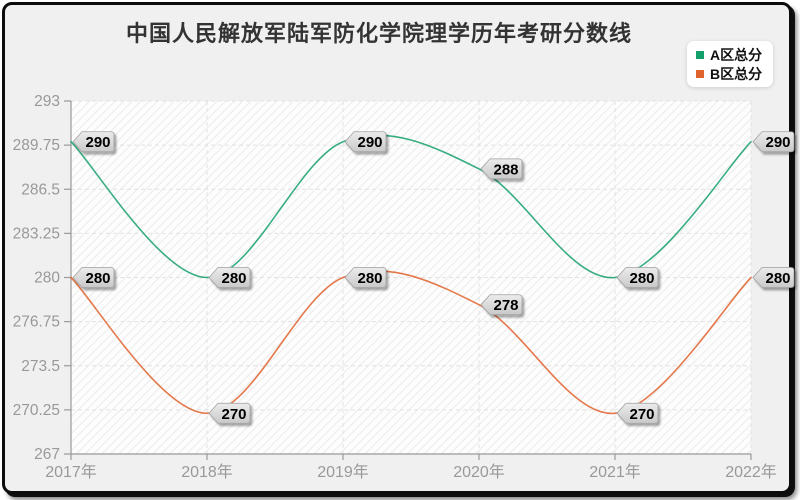  What do you see at coordinates (36, 322) in the screenshot?
I see `y-tick-label: 276.75` at bounding box center [36, 322].